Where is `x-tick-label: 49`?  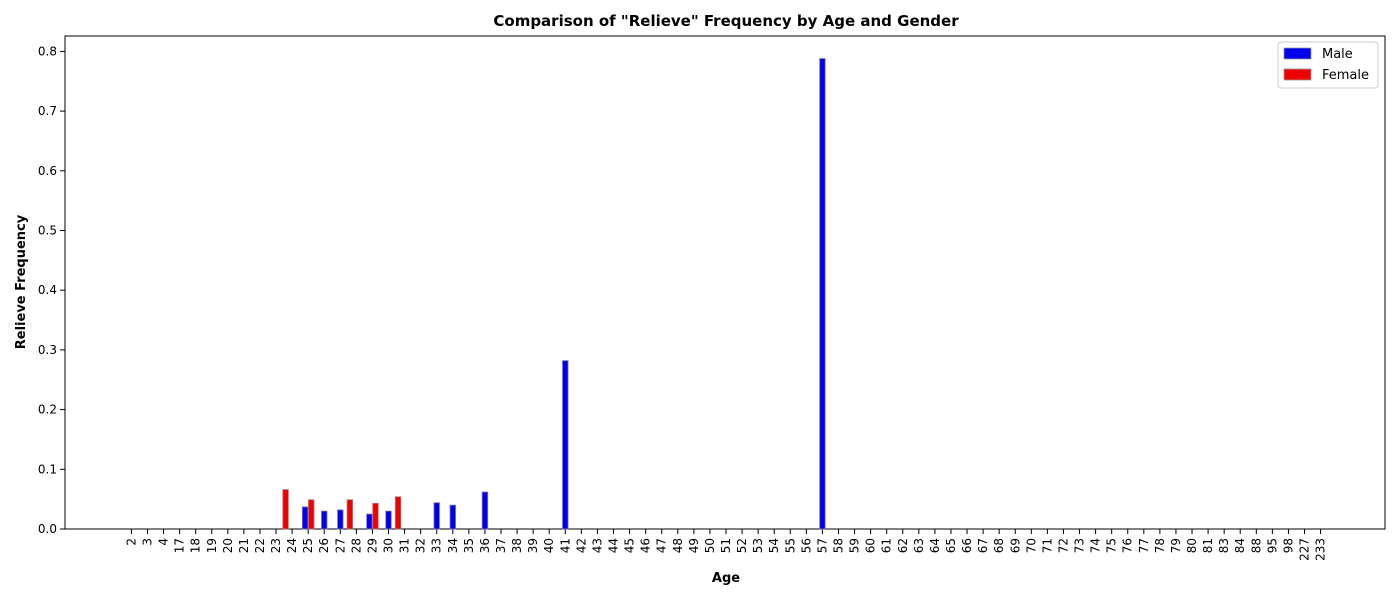 x-tick-label: 49 is located at coordinates (694, 545).